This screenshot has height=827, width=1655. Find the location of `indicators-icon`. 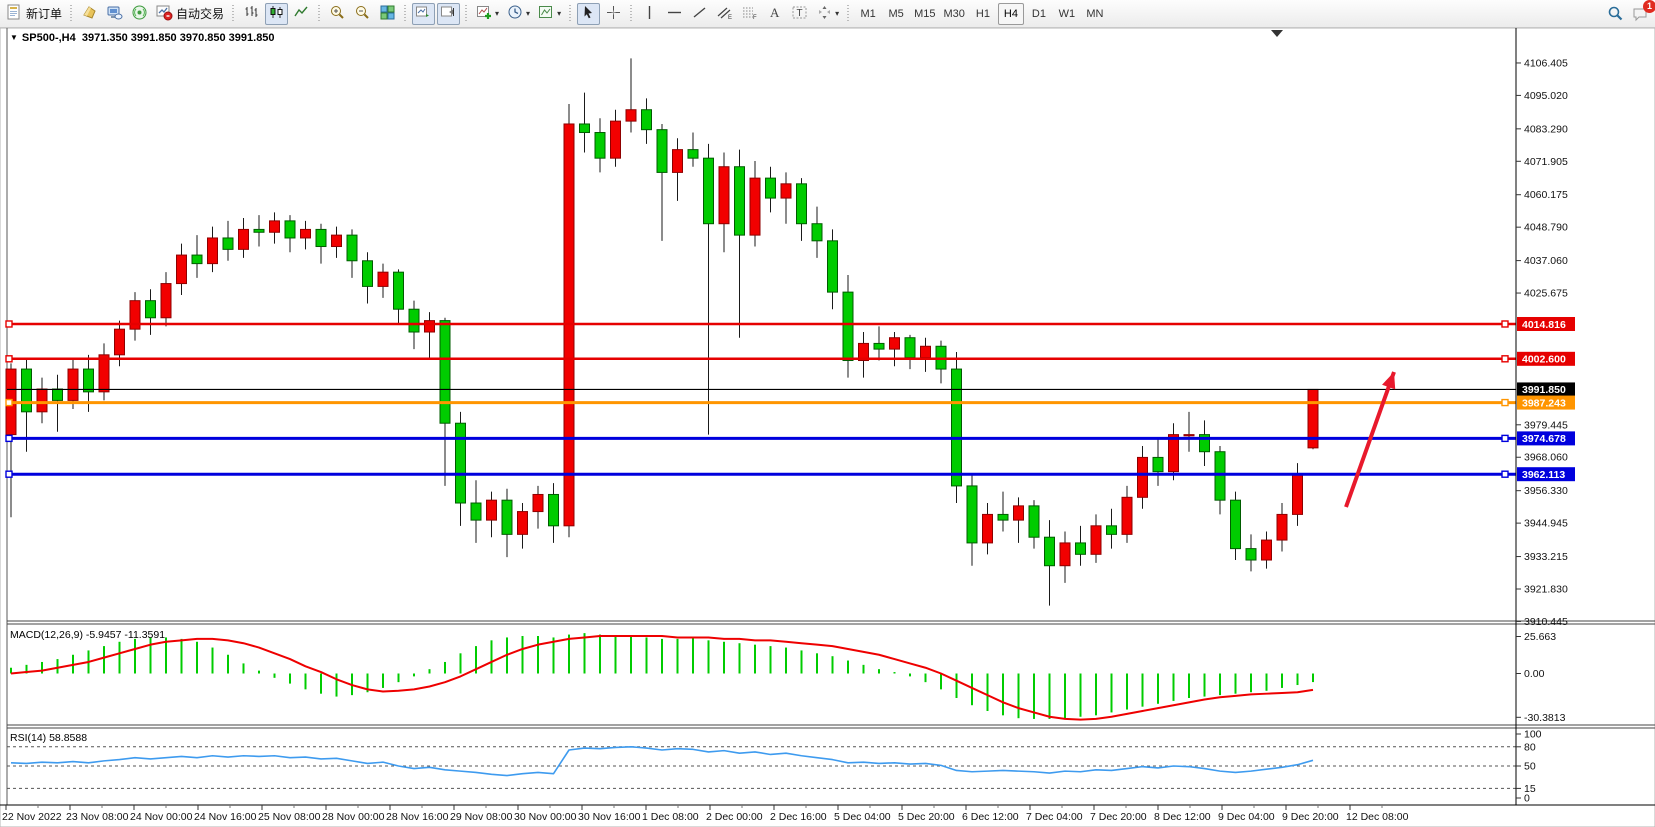

indicators-icon is located at coordinates (484, 14).